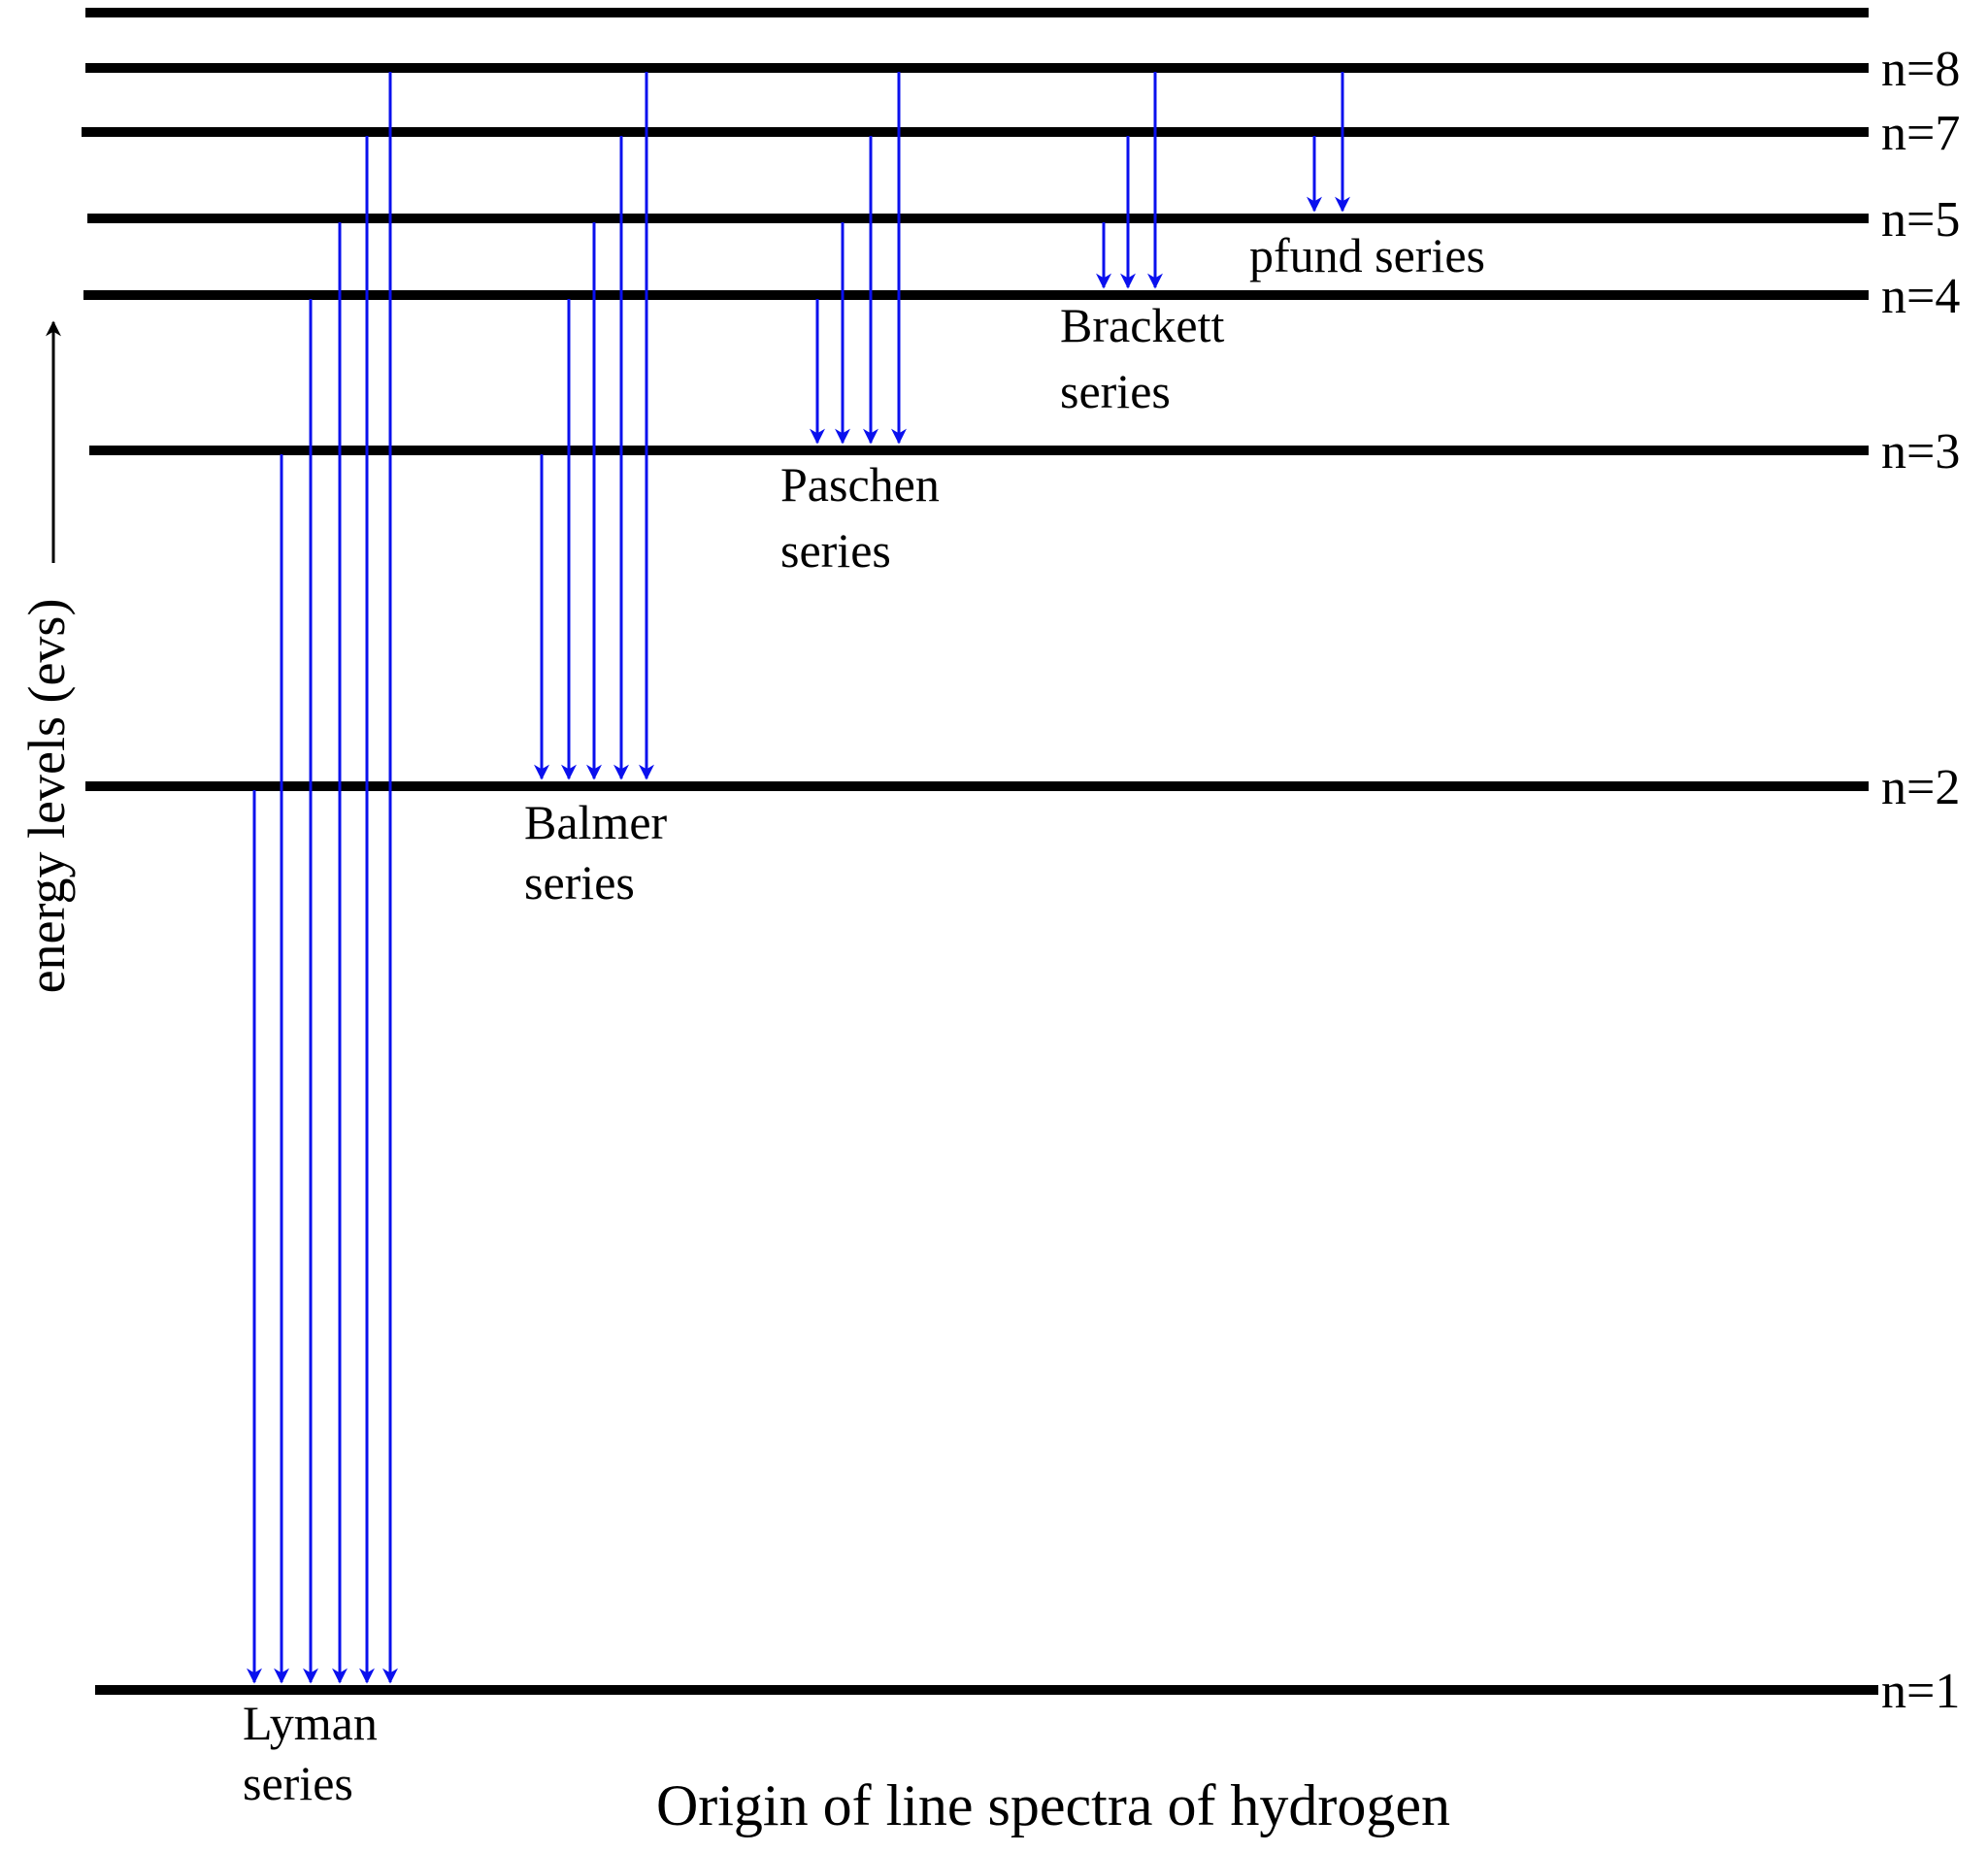  What do you see at coordinates (1053, 1805) in the screenshot?
I see `diagram-title: Origin of line spectra of hydrogen` at bounding box center [1053, 1805].